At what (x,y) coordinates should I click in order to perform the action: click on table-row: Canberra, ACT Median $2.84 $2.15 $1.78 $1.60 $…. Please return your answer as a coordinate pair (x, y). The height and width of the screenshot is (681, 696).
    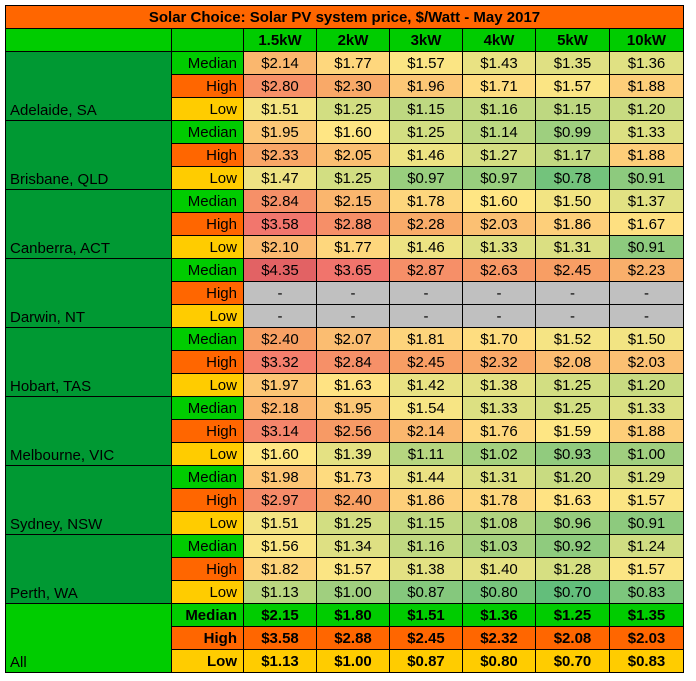
    Looking at the image, I should click on (345, 224).